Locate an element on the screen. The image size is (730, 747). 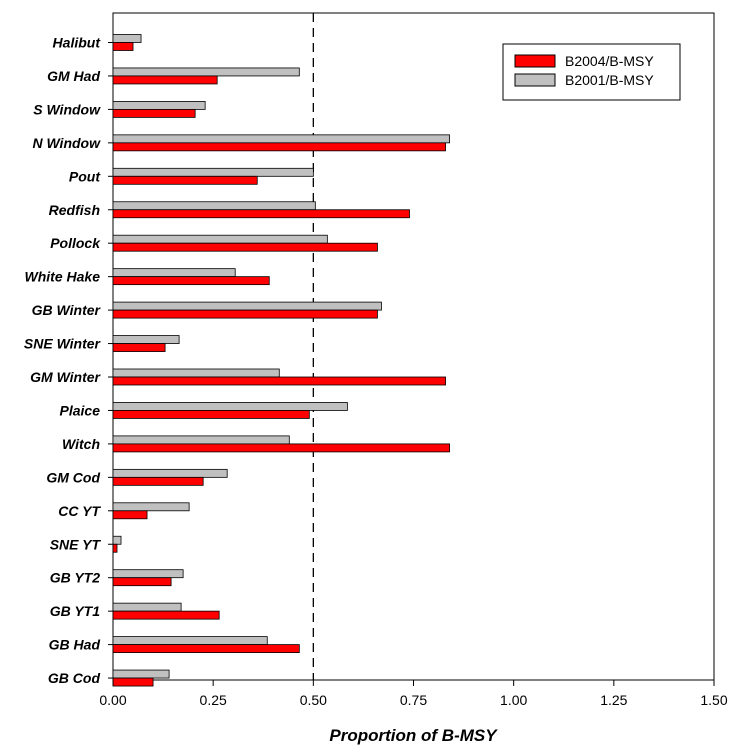
bar-b2001-sne-yt is located at coordinates (117, 540).